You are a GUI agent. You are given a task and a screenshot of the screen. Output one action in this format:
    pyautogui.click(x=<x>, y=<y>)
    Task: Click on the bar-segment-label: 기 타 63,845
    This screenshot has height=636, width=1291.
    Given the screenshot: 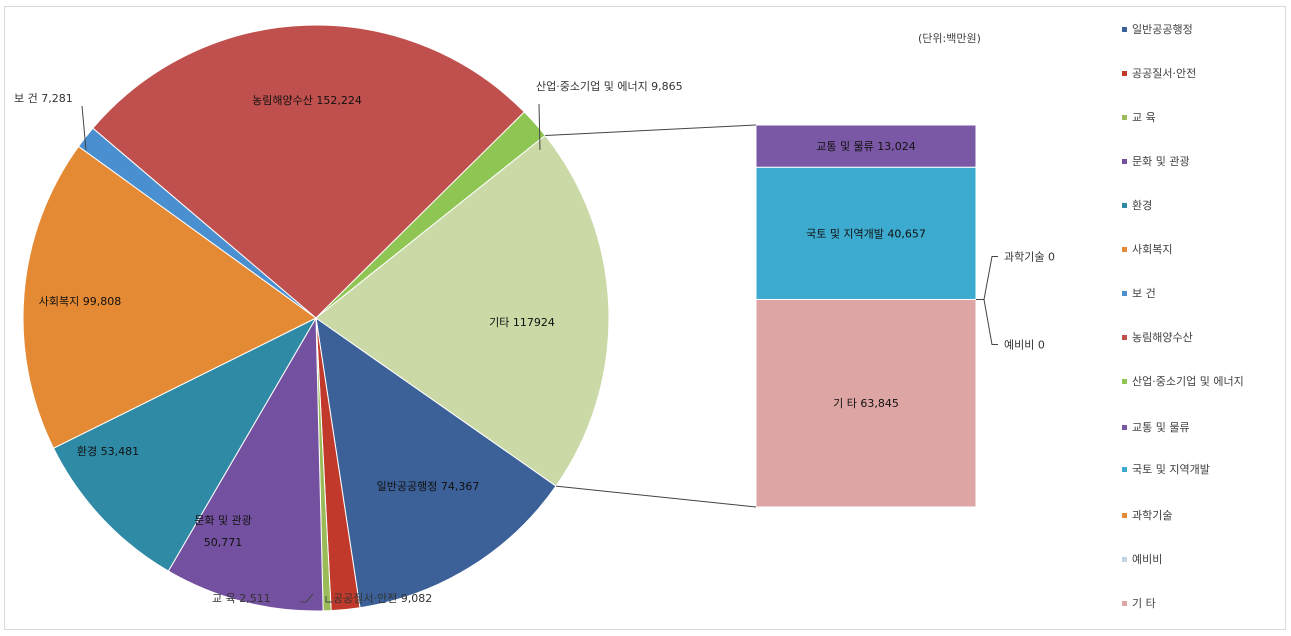 What is the action you would take?
    pyautogui.click(x=866, y=403)
    